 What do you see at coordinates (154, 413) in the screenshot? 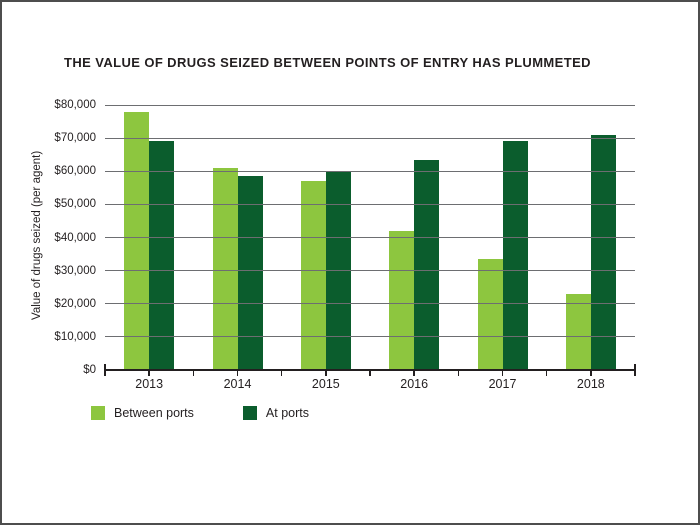
I see `legend-label: Between ports` at bounding box center [154, 413].